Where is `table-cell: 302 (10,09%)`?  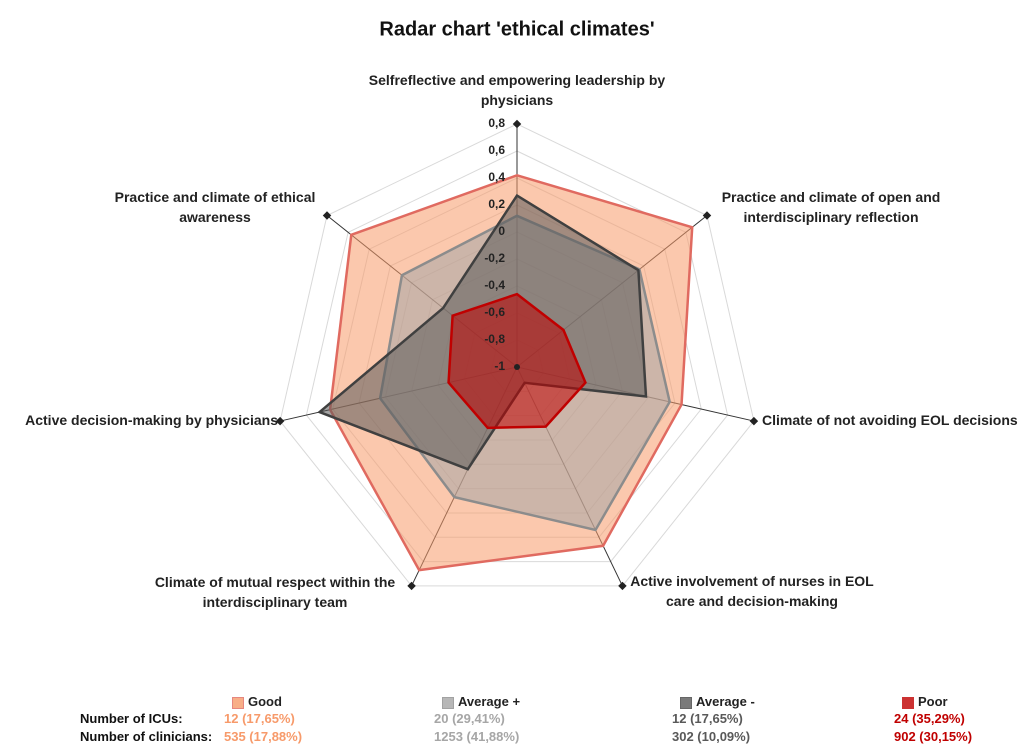
table-cell: 302 (10,09%) is located at coordinates (711, 736).